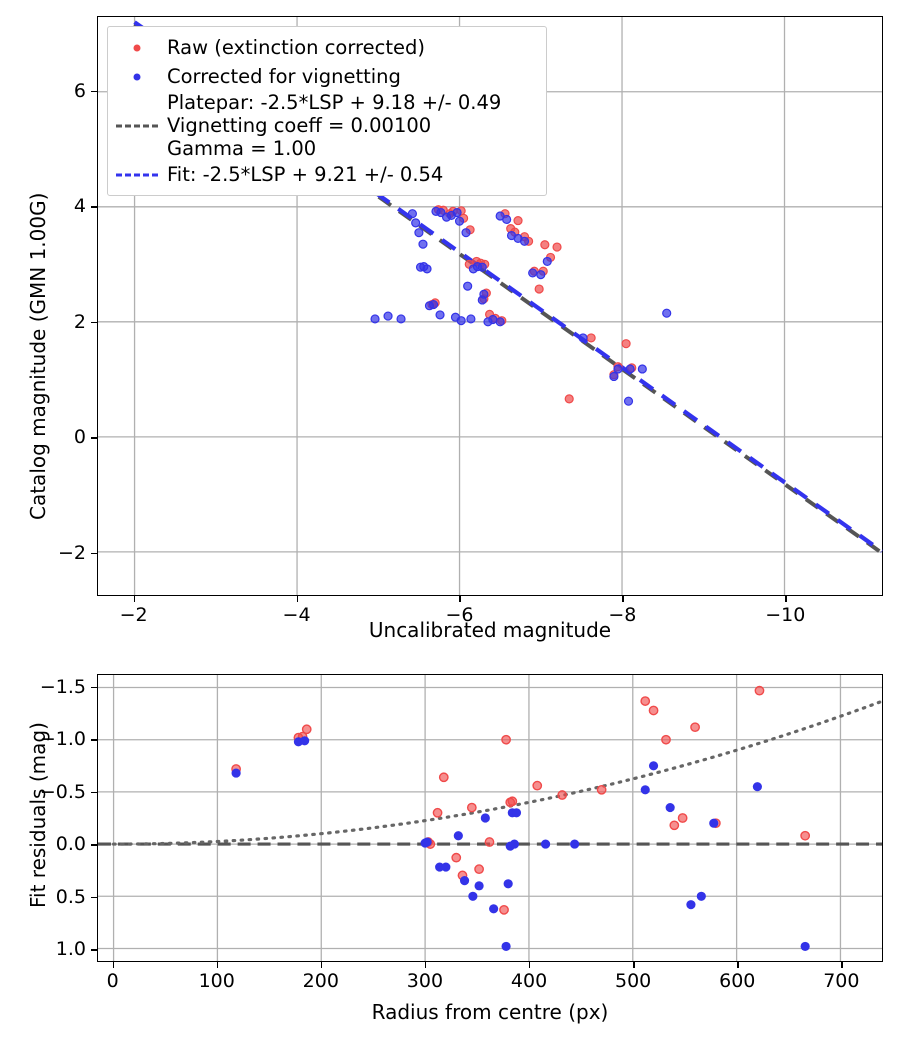  What do you see at coordinates (737, 981) in the screenshot?
I see `x-tick-label: 600` at bounding box center [737, 981].